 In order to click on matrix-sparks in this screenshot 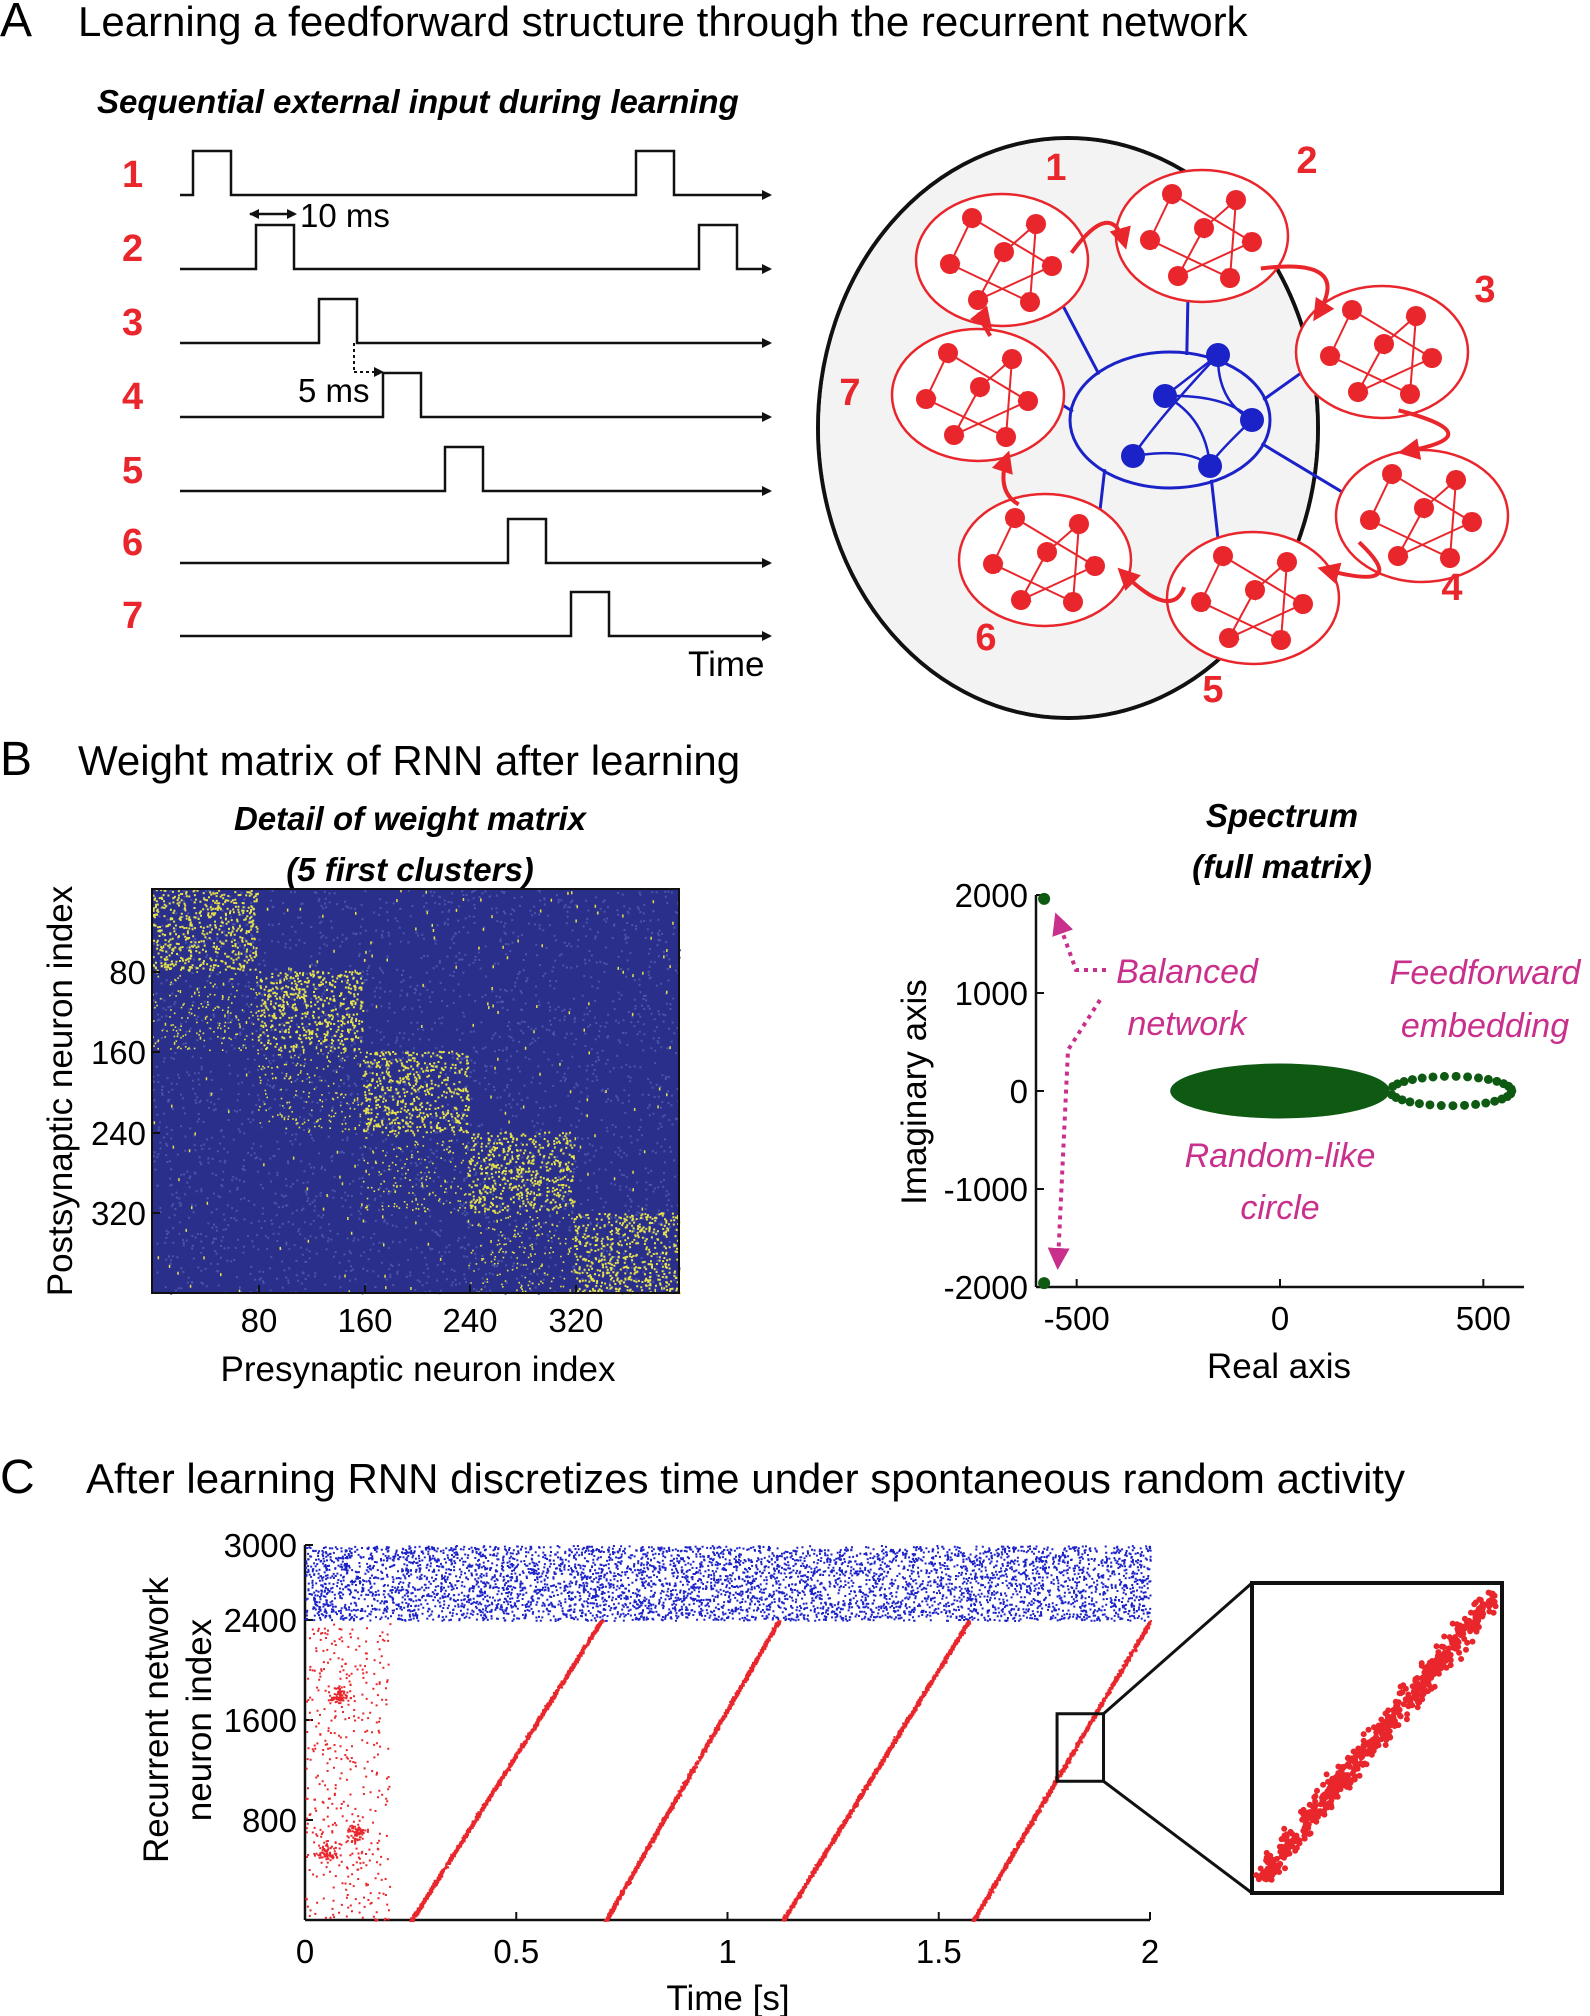, I will do `click(416, 1092)`.